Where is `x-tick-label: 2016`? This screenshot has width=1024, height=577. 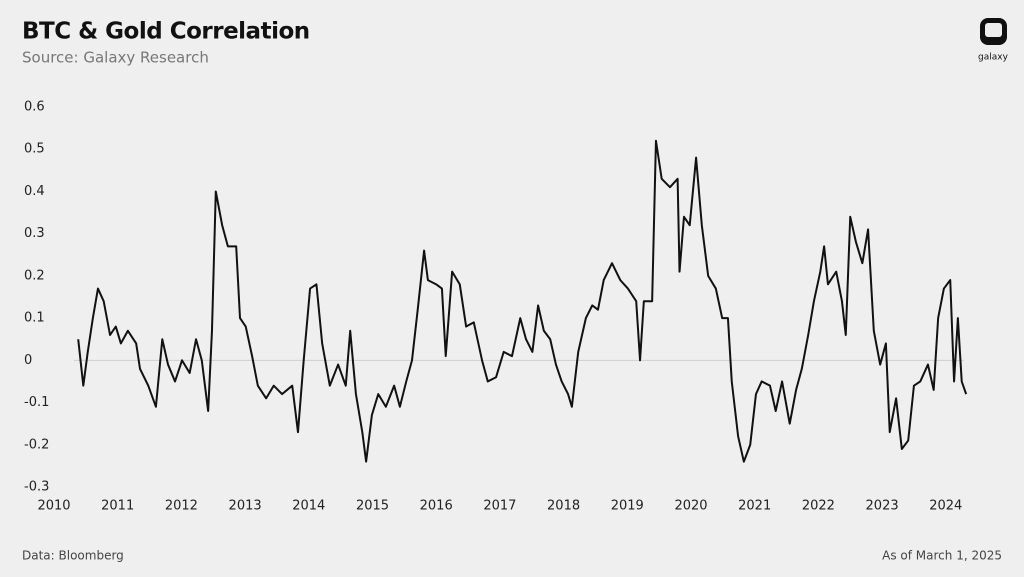 x-tick-label: 2016 is located at coordinates (436, 506).